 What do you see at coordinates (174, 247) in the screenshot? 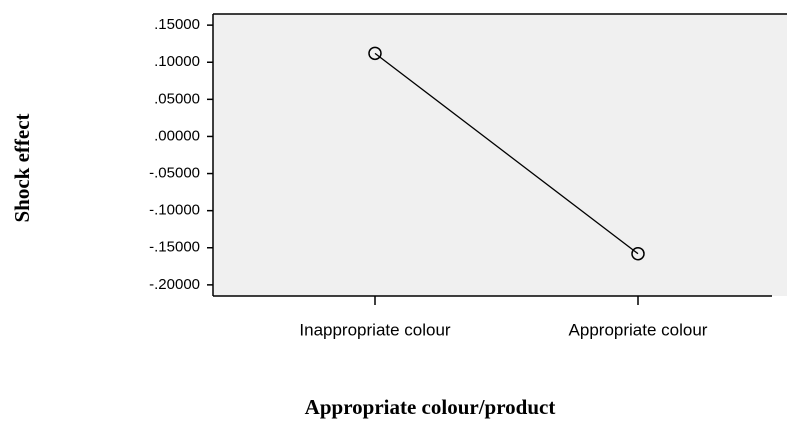
I see `y-tick-label: -.15000` at bounding box center [174, 247].